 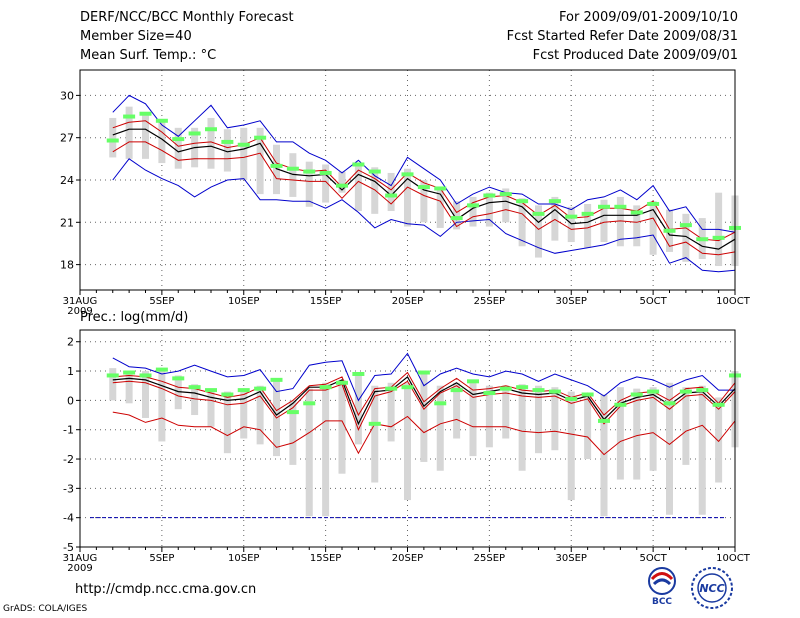 I want to click on precip-xtick-label: 20SEP, so click(x=407, y=558).